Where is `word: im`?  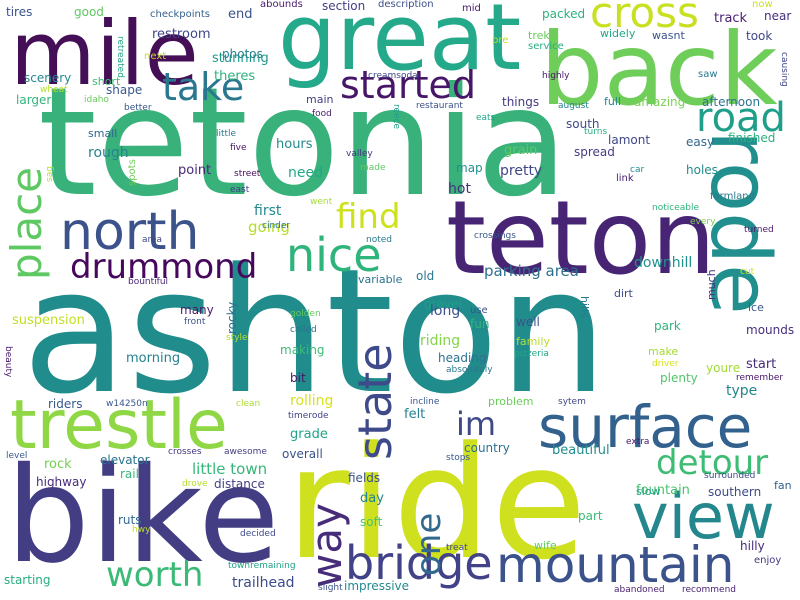 word: im is located at coordinates (476, 424).